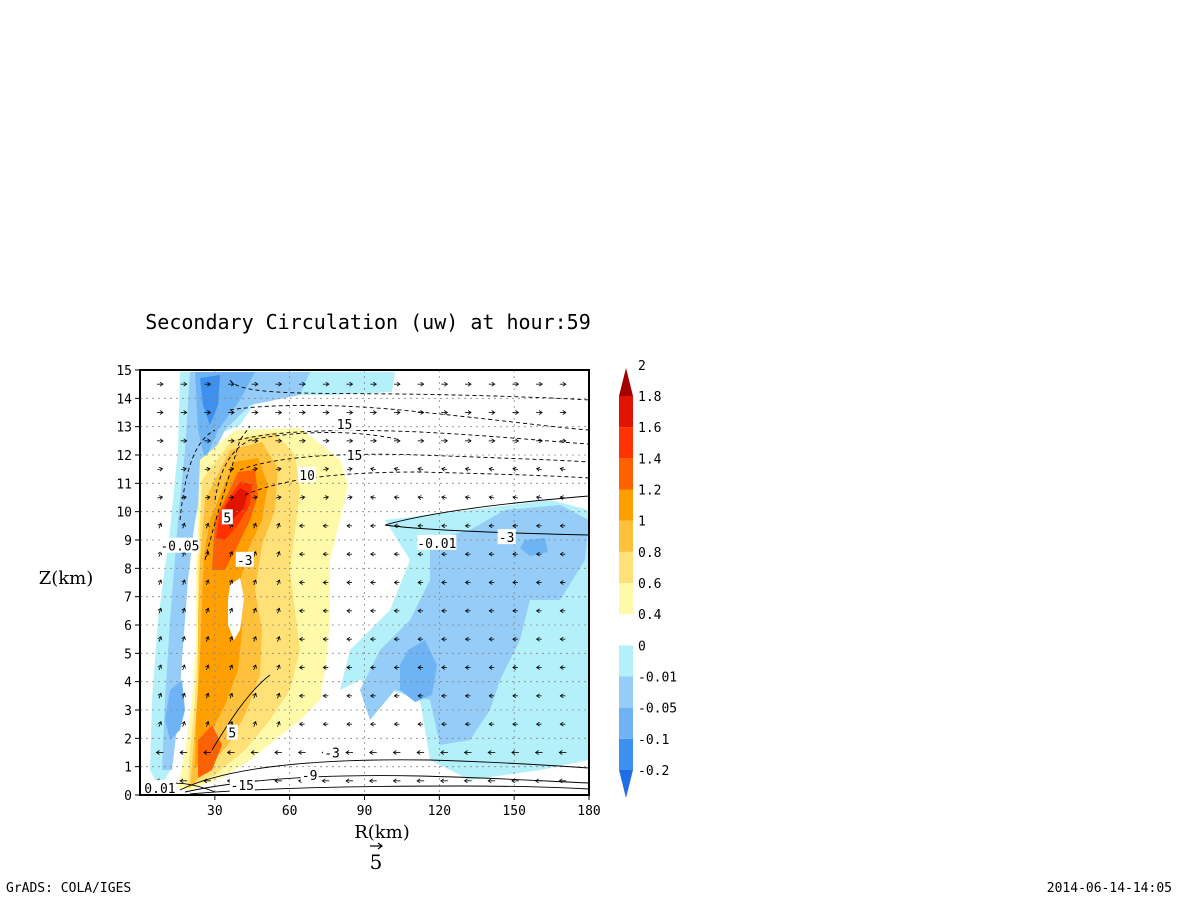  Describe the element at coordinates (626, 474) in the screenshot. I see `colorbar-swatch` at that location.